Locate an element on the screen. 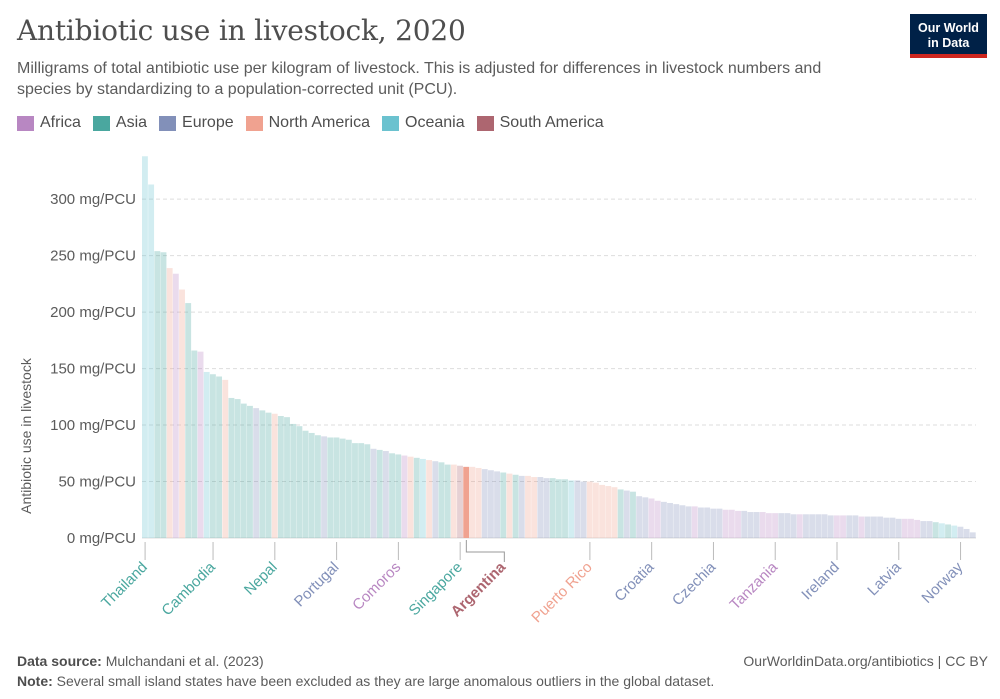 The width and height of the screenshot is (1000, 699). x-label-portugal: Portugal is located at coordinates (317, 585).